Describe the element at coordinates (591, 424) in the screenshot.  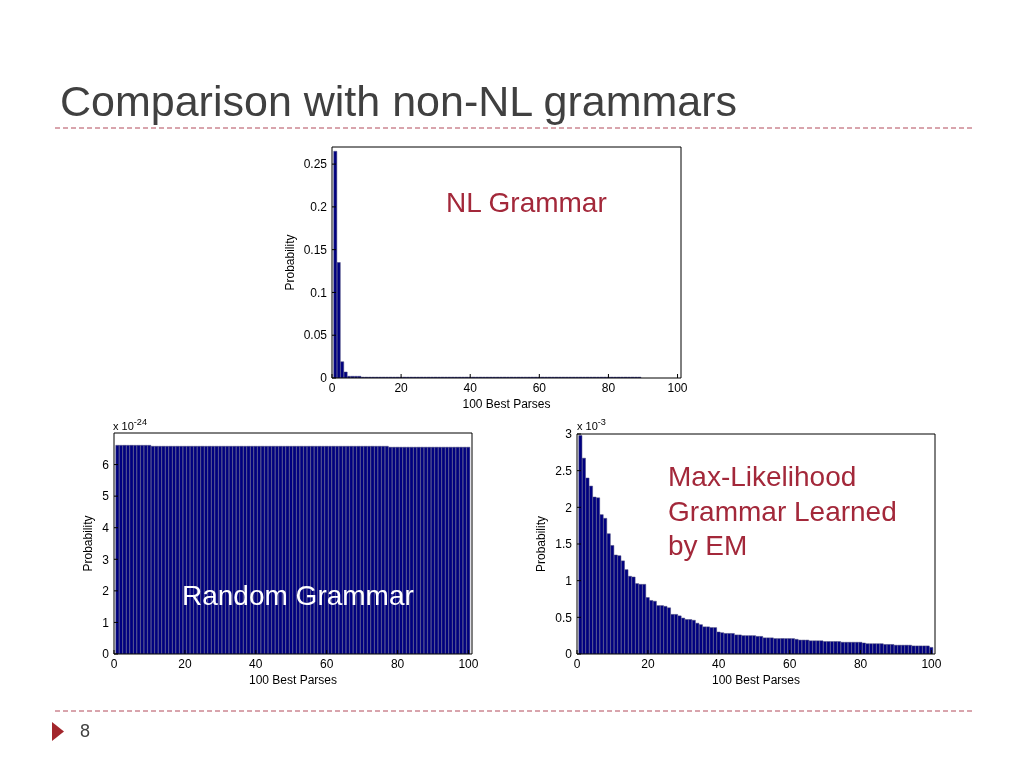
I see `text: x 10$^{-3}$` at that location.